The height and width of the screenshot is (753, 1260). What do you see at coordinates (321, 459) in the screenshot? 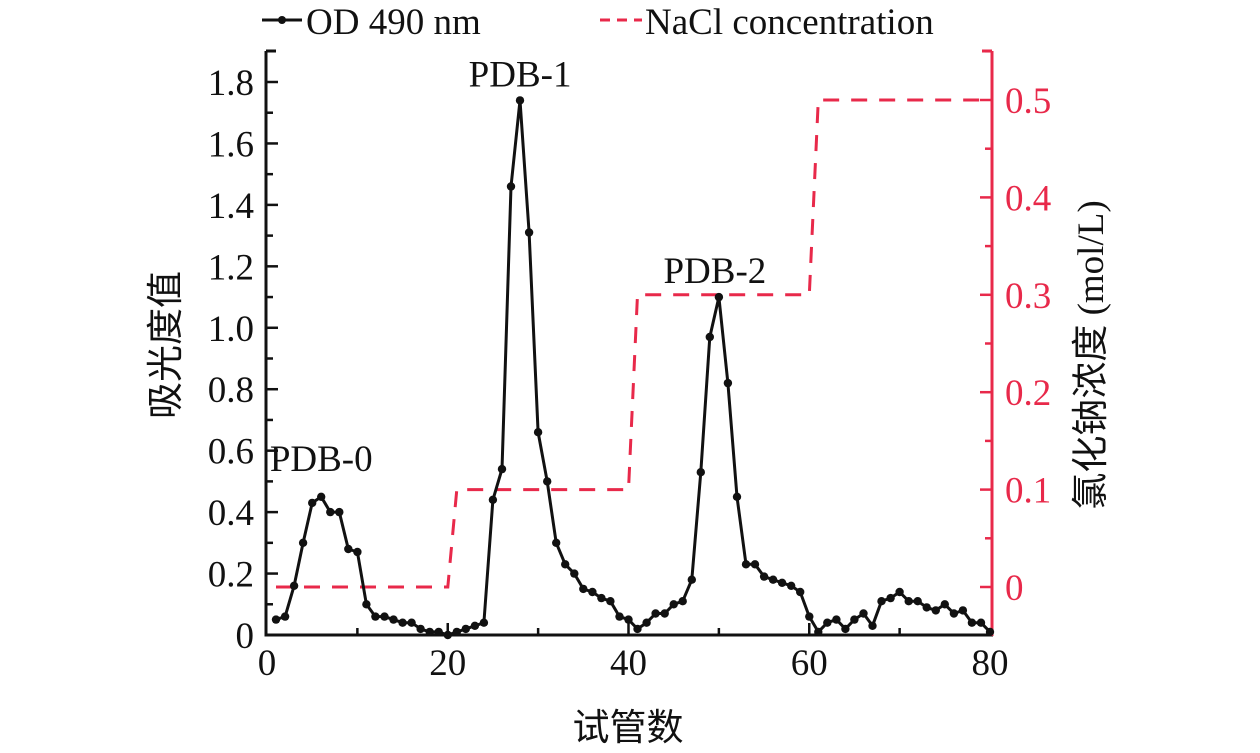
I see `peak-label: PDB-0` at bounding box center [321, 459].